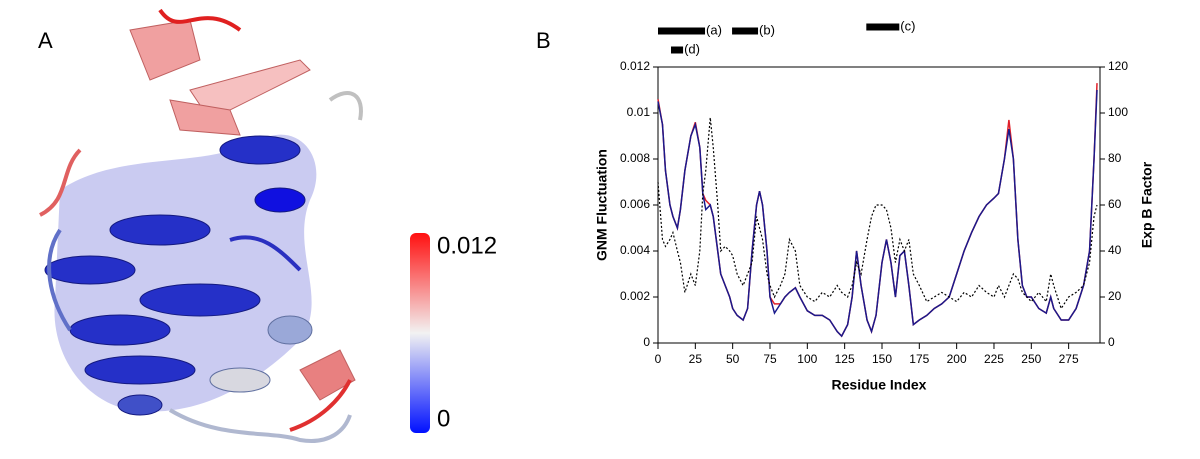 The width and height of the screenshot is (1200, 459). I want to click on y-tick-label: 0.012, so click(635, 66).